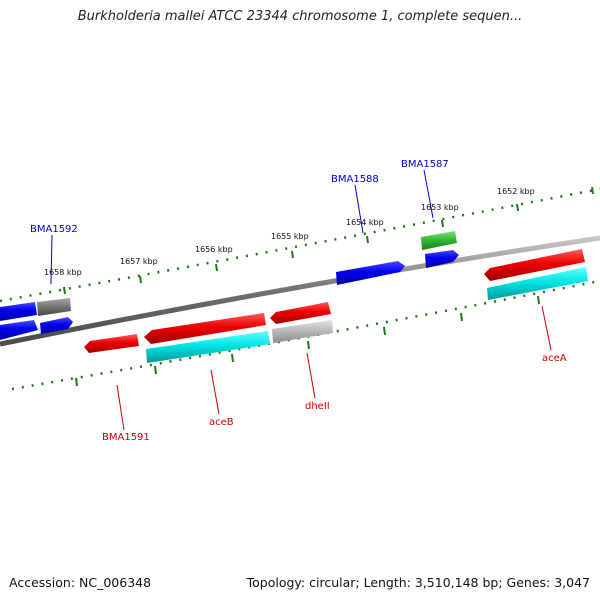 This screenshot has width=600, height=600. Describe the element at coordinates (317, 406) in the screenshot. I see `gene-label-dheii: dheII` at that location.